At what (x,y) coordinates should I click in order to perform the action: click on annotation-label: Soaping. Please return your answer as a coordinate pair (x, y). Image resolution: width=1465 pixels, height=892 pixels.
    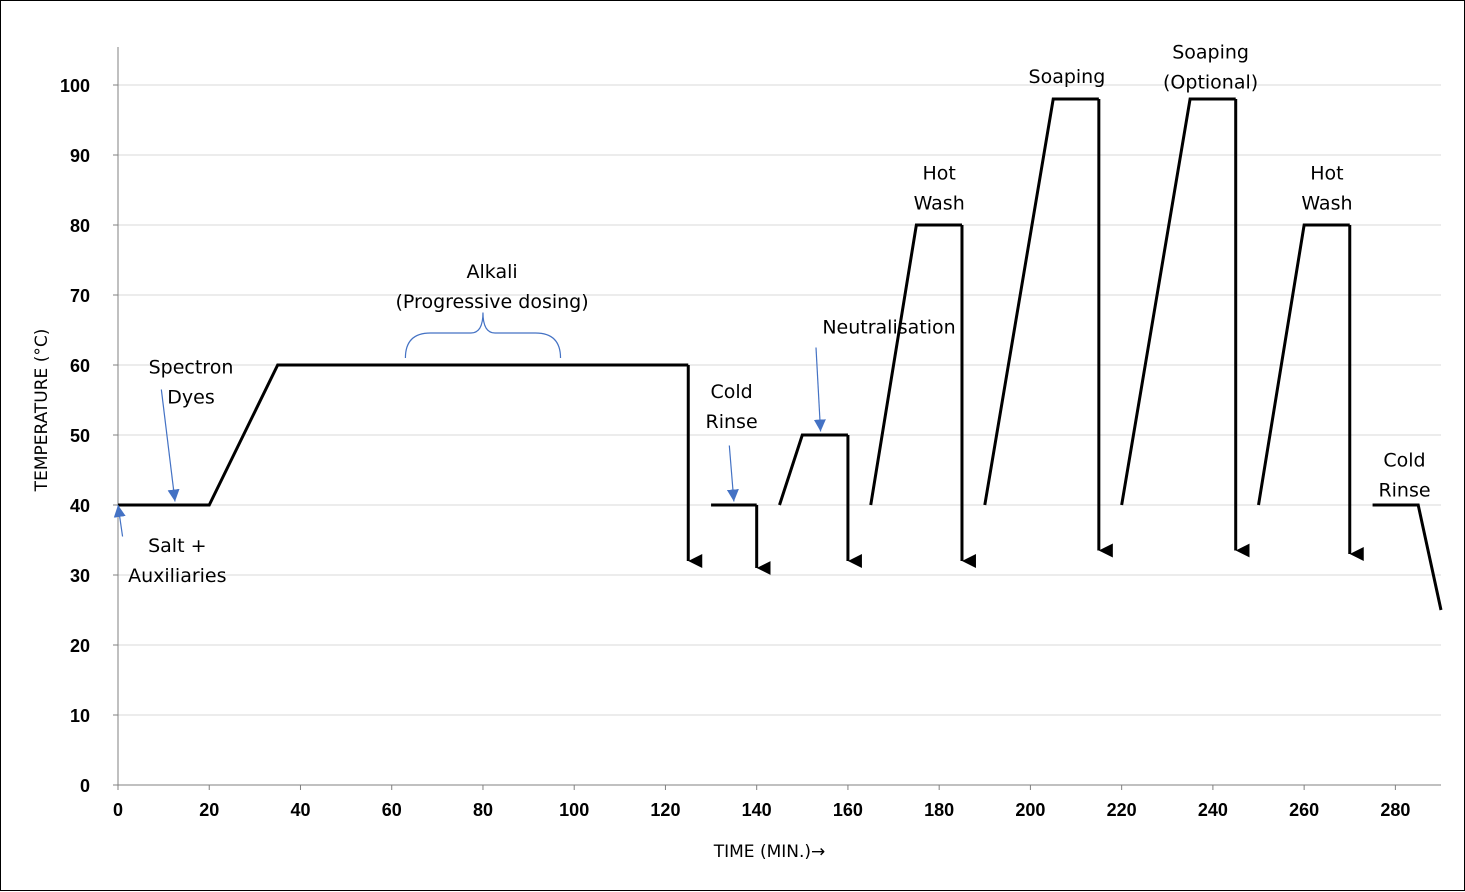
    Looking at the image, I should click on (1067, 77).